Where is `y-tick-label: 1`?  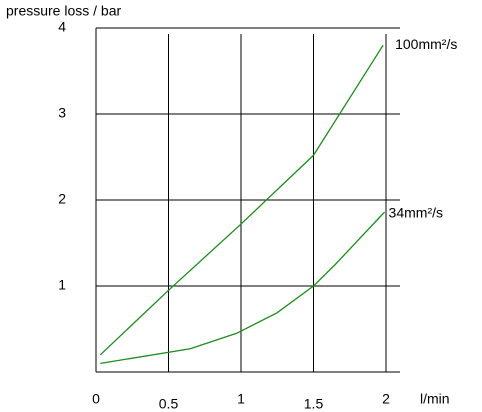 y-tick-label: 1 is located at coordinates (62, 285).